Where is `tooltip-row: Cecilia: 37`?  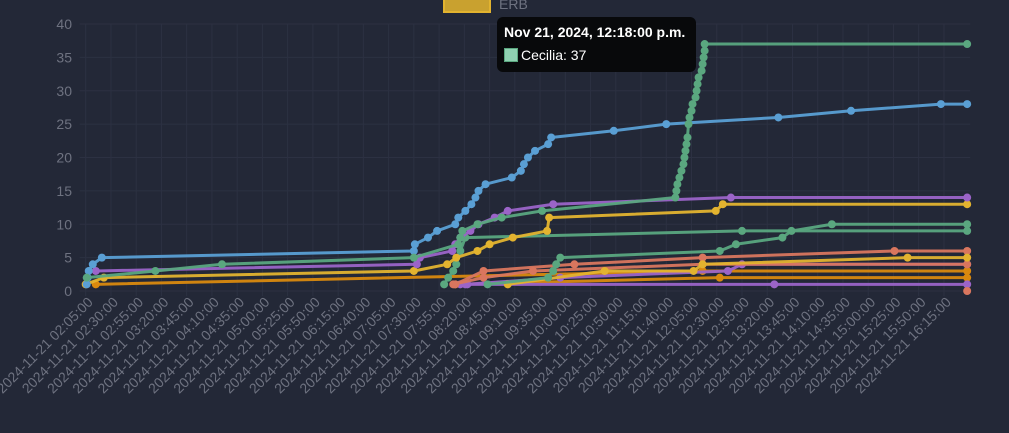
tooltip-row: Cecilia: 37 is located at coordinates (596, 55).